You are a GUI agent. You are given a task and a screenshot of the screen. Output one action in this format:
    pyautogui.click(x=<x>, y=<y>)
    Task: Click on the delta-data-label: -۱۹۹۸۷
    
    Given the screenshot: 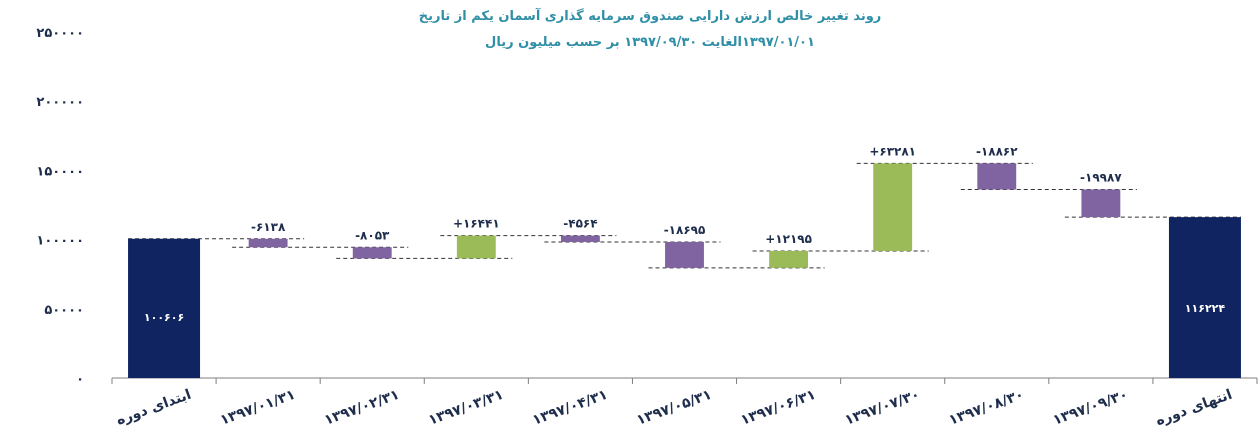 What is the action you would take?
    pyautogui.click(x=1101, y=177)
    